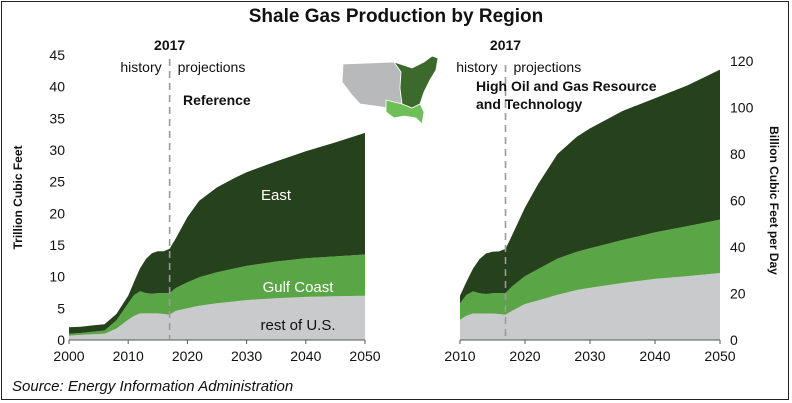 Image resolution: width=792 pixels, height=403 pixels. I want to click on y-tick-label: 60, so click(738, 201).